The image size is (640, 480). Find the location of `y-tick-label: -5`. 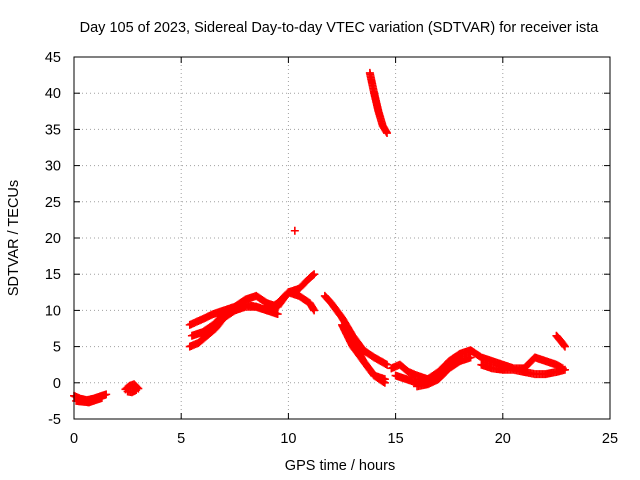

y-tick-label: -5 is located at coordinates (54, 420).